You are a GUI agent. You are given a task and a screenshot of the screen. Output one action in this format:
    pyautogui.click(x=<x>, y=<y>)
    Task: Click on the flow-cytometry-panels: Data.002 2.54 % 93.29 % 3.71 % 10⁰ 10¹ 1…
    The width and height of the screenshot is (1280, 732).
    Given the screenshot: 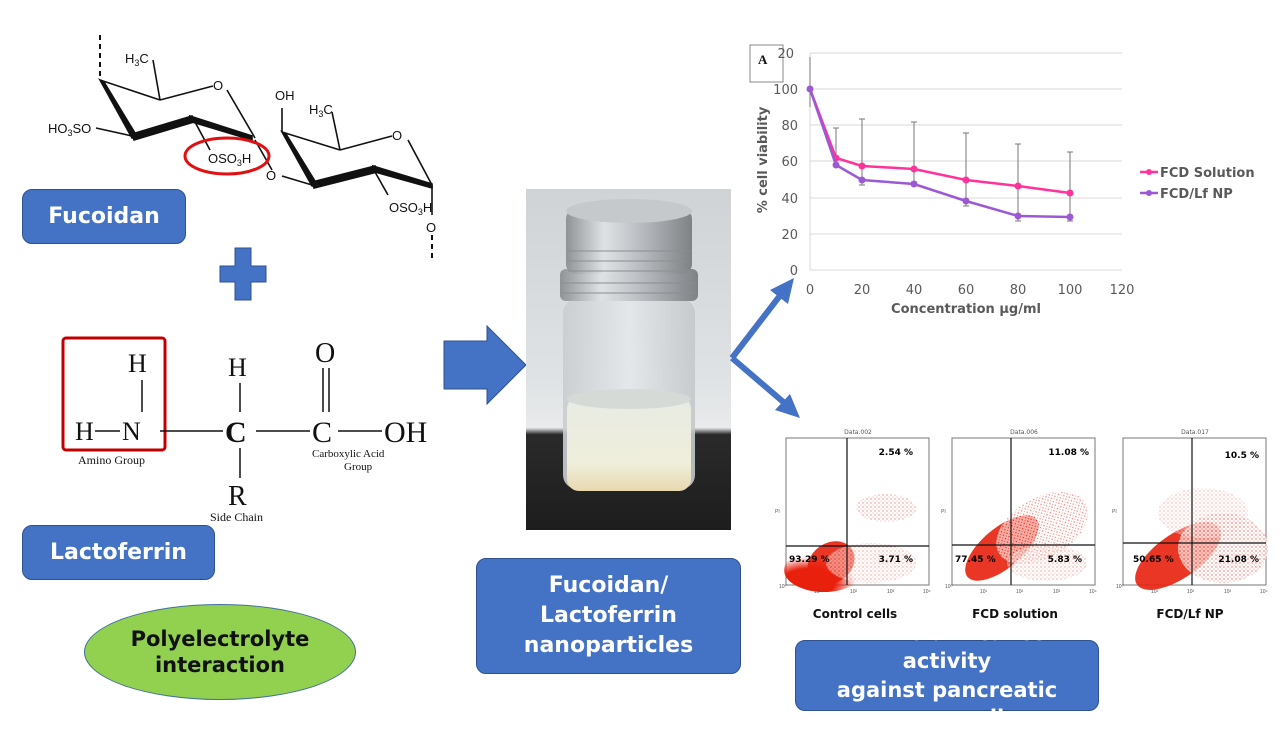 What is the action you would take?
    pyautogui.click(x=1020, y=512)
    